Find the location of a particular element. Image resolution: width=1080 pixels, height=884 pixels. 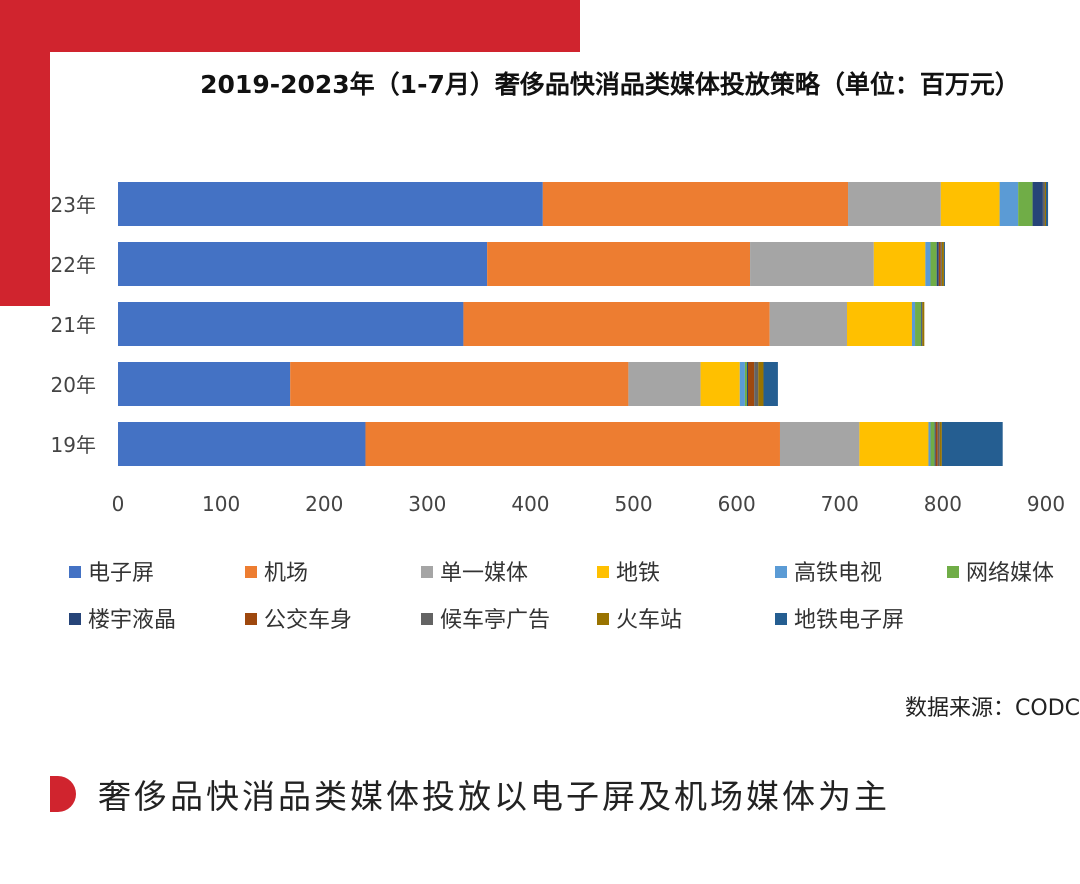

legend-label-9: 火车站 is located at coordinates (649, 620).